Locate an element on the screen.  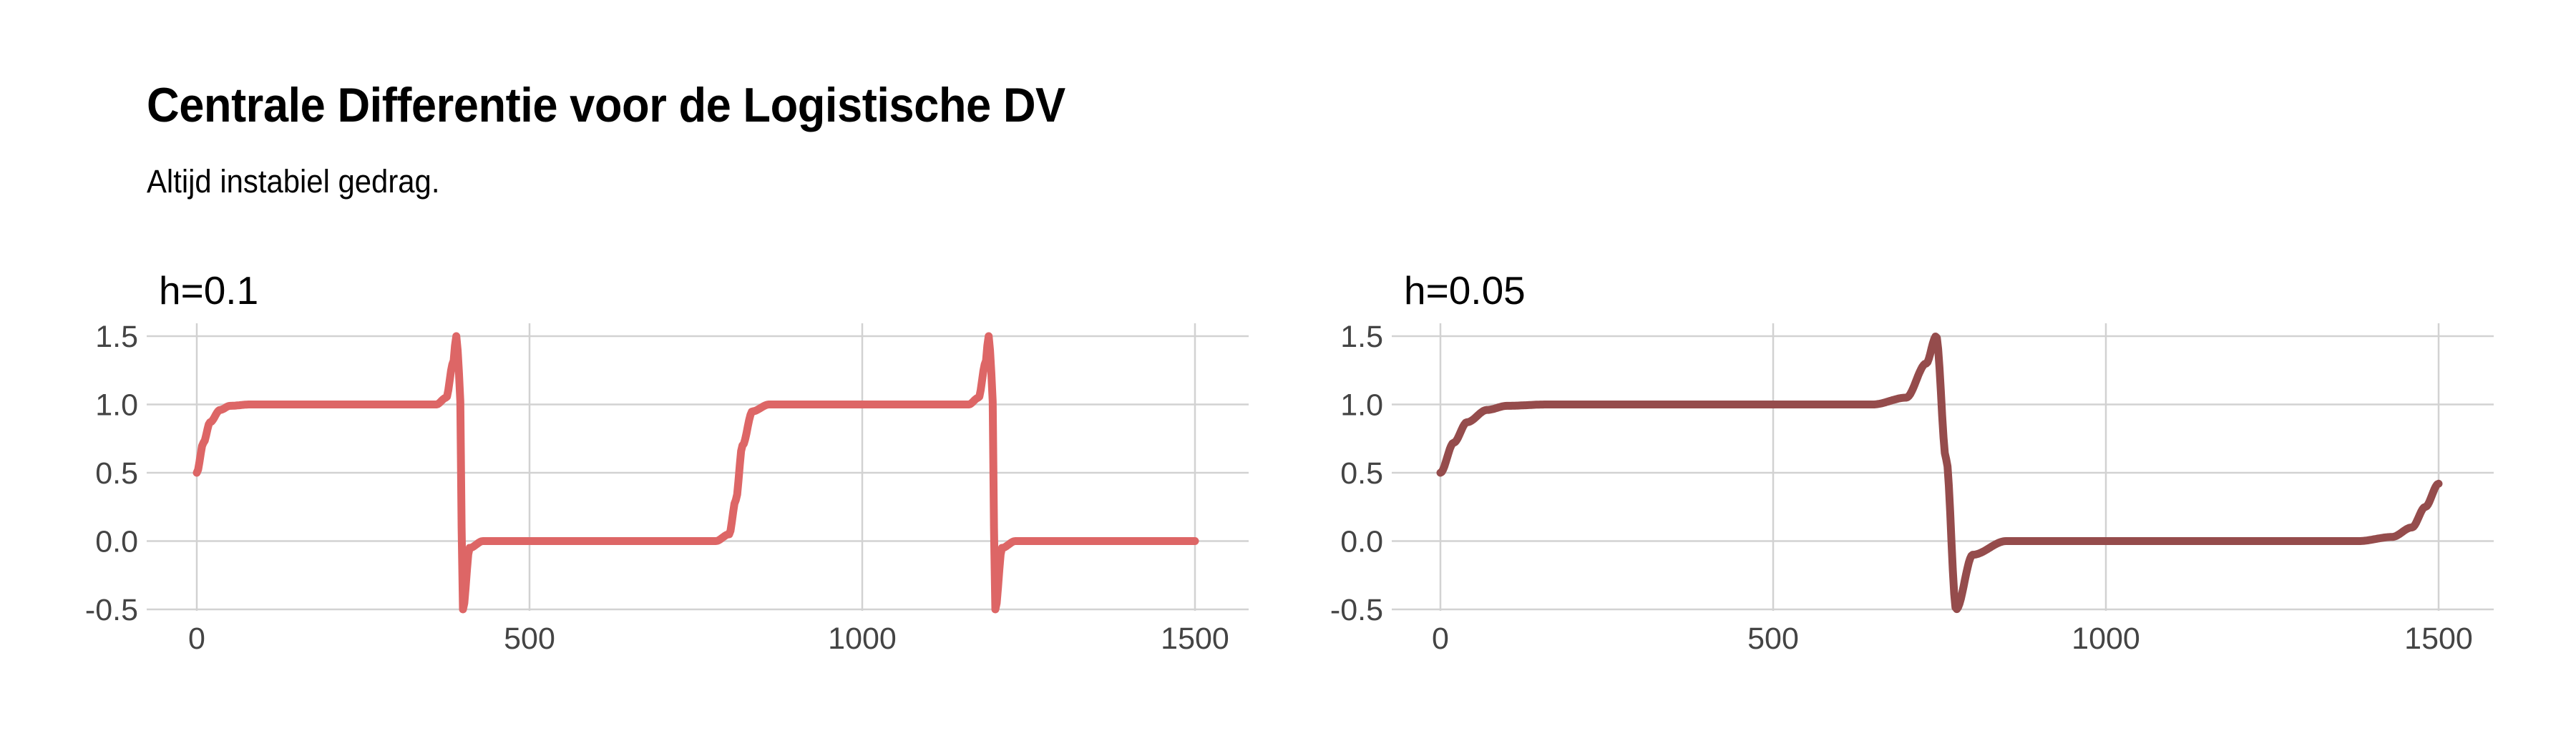
panel-title: h=0.1 is located at coordinates (208, 290).